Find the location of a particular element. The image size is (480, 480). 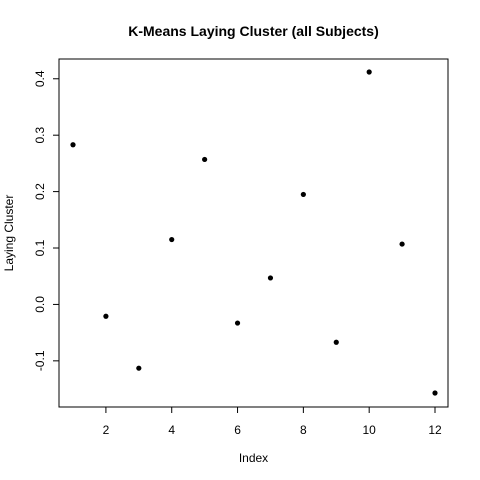

x-axis-label: Index is located at coordinates (253, 458).